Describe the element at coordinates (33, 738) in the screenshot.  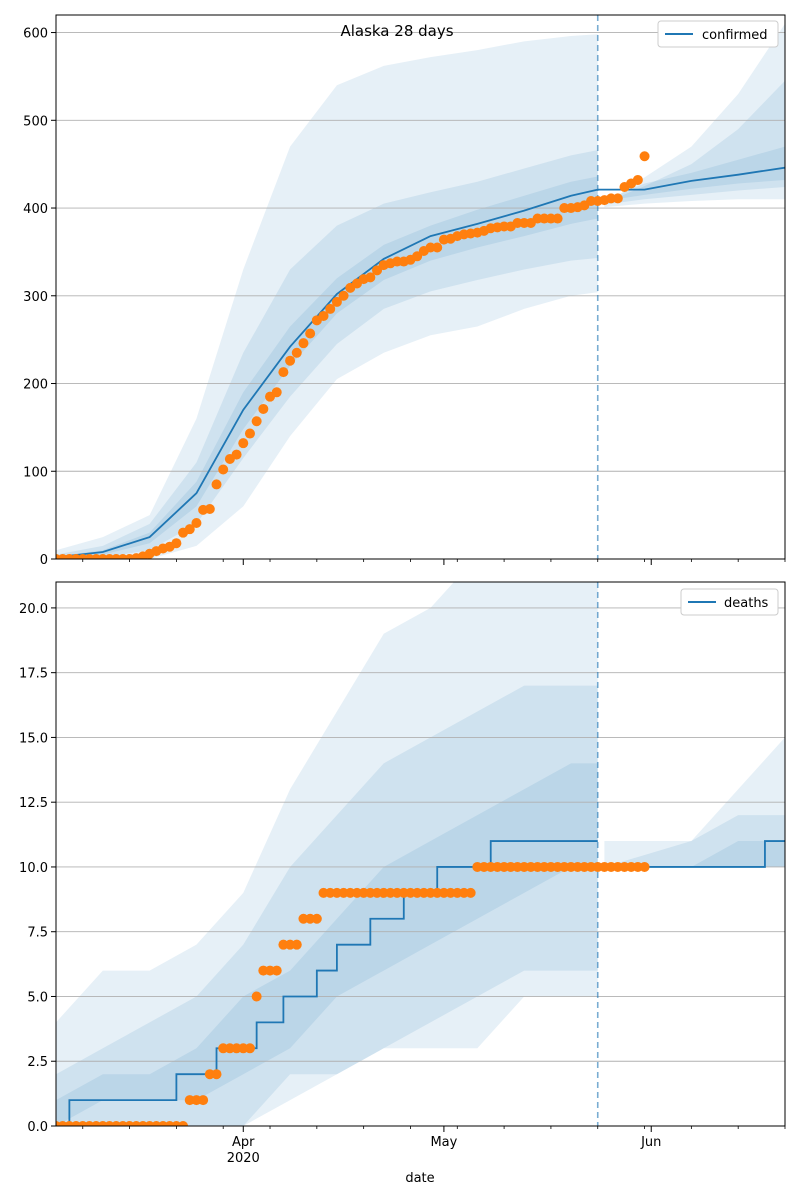
I see `y-tick-label: 15.0` at that location.